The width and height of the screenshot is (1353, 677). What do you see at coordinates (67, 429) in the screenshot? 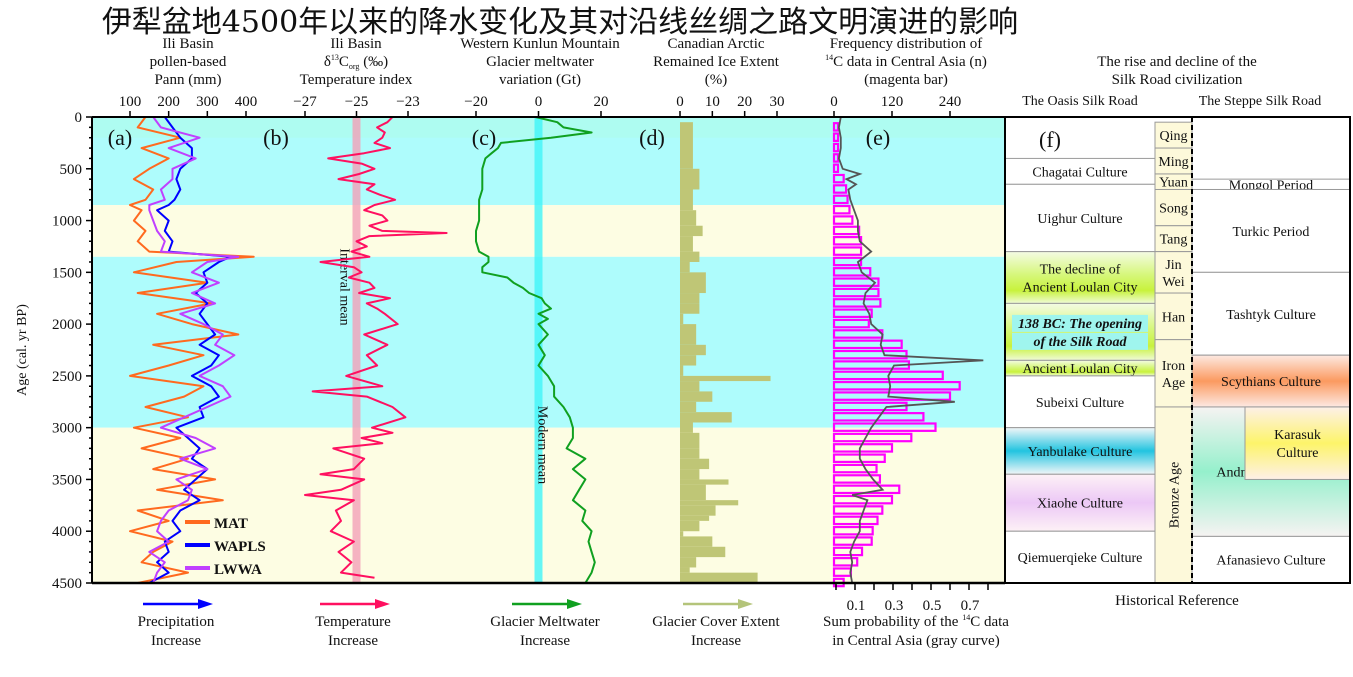
I see `y-tick-label: 3000` at bounding box center [67, 429].